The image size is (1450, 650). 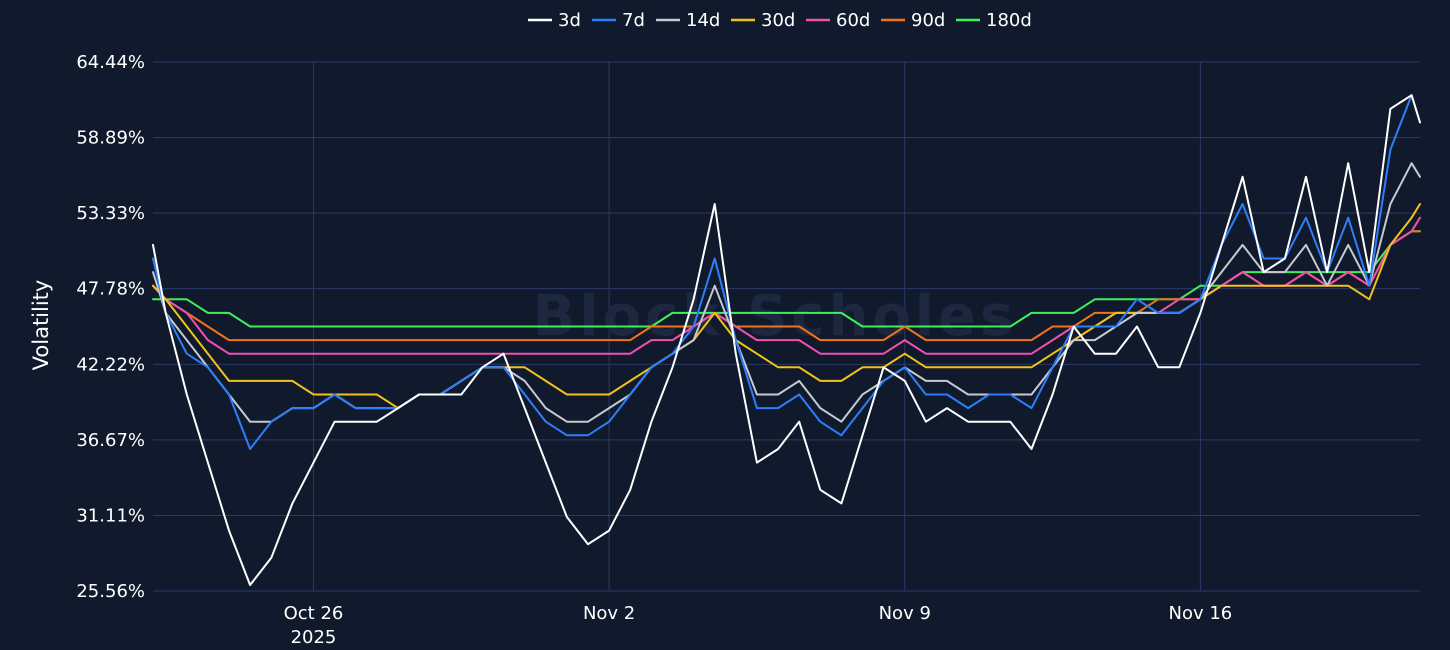 I want to click on y-tick-label: 36.67%, so click(x=110, y=440).